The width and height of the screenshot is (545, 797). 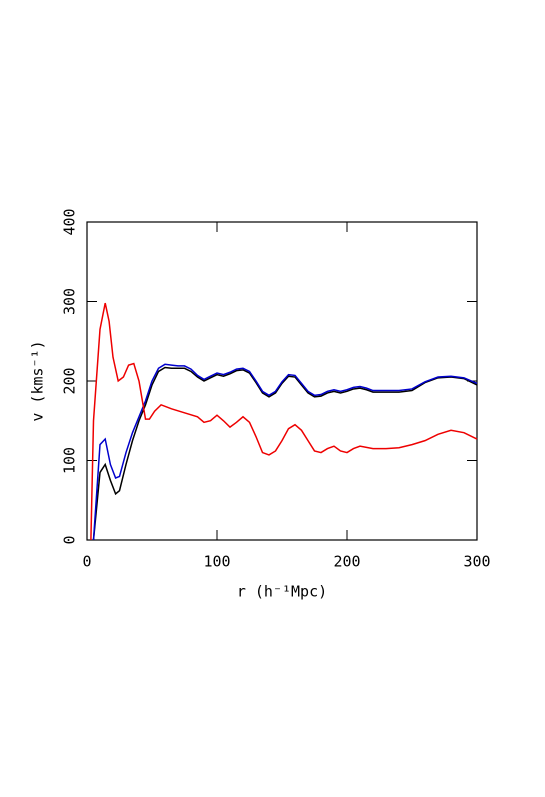 I want to click on x-axis-label: r (h⁻¹Mpc), so click(x=282, y=592).